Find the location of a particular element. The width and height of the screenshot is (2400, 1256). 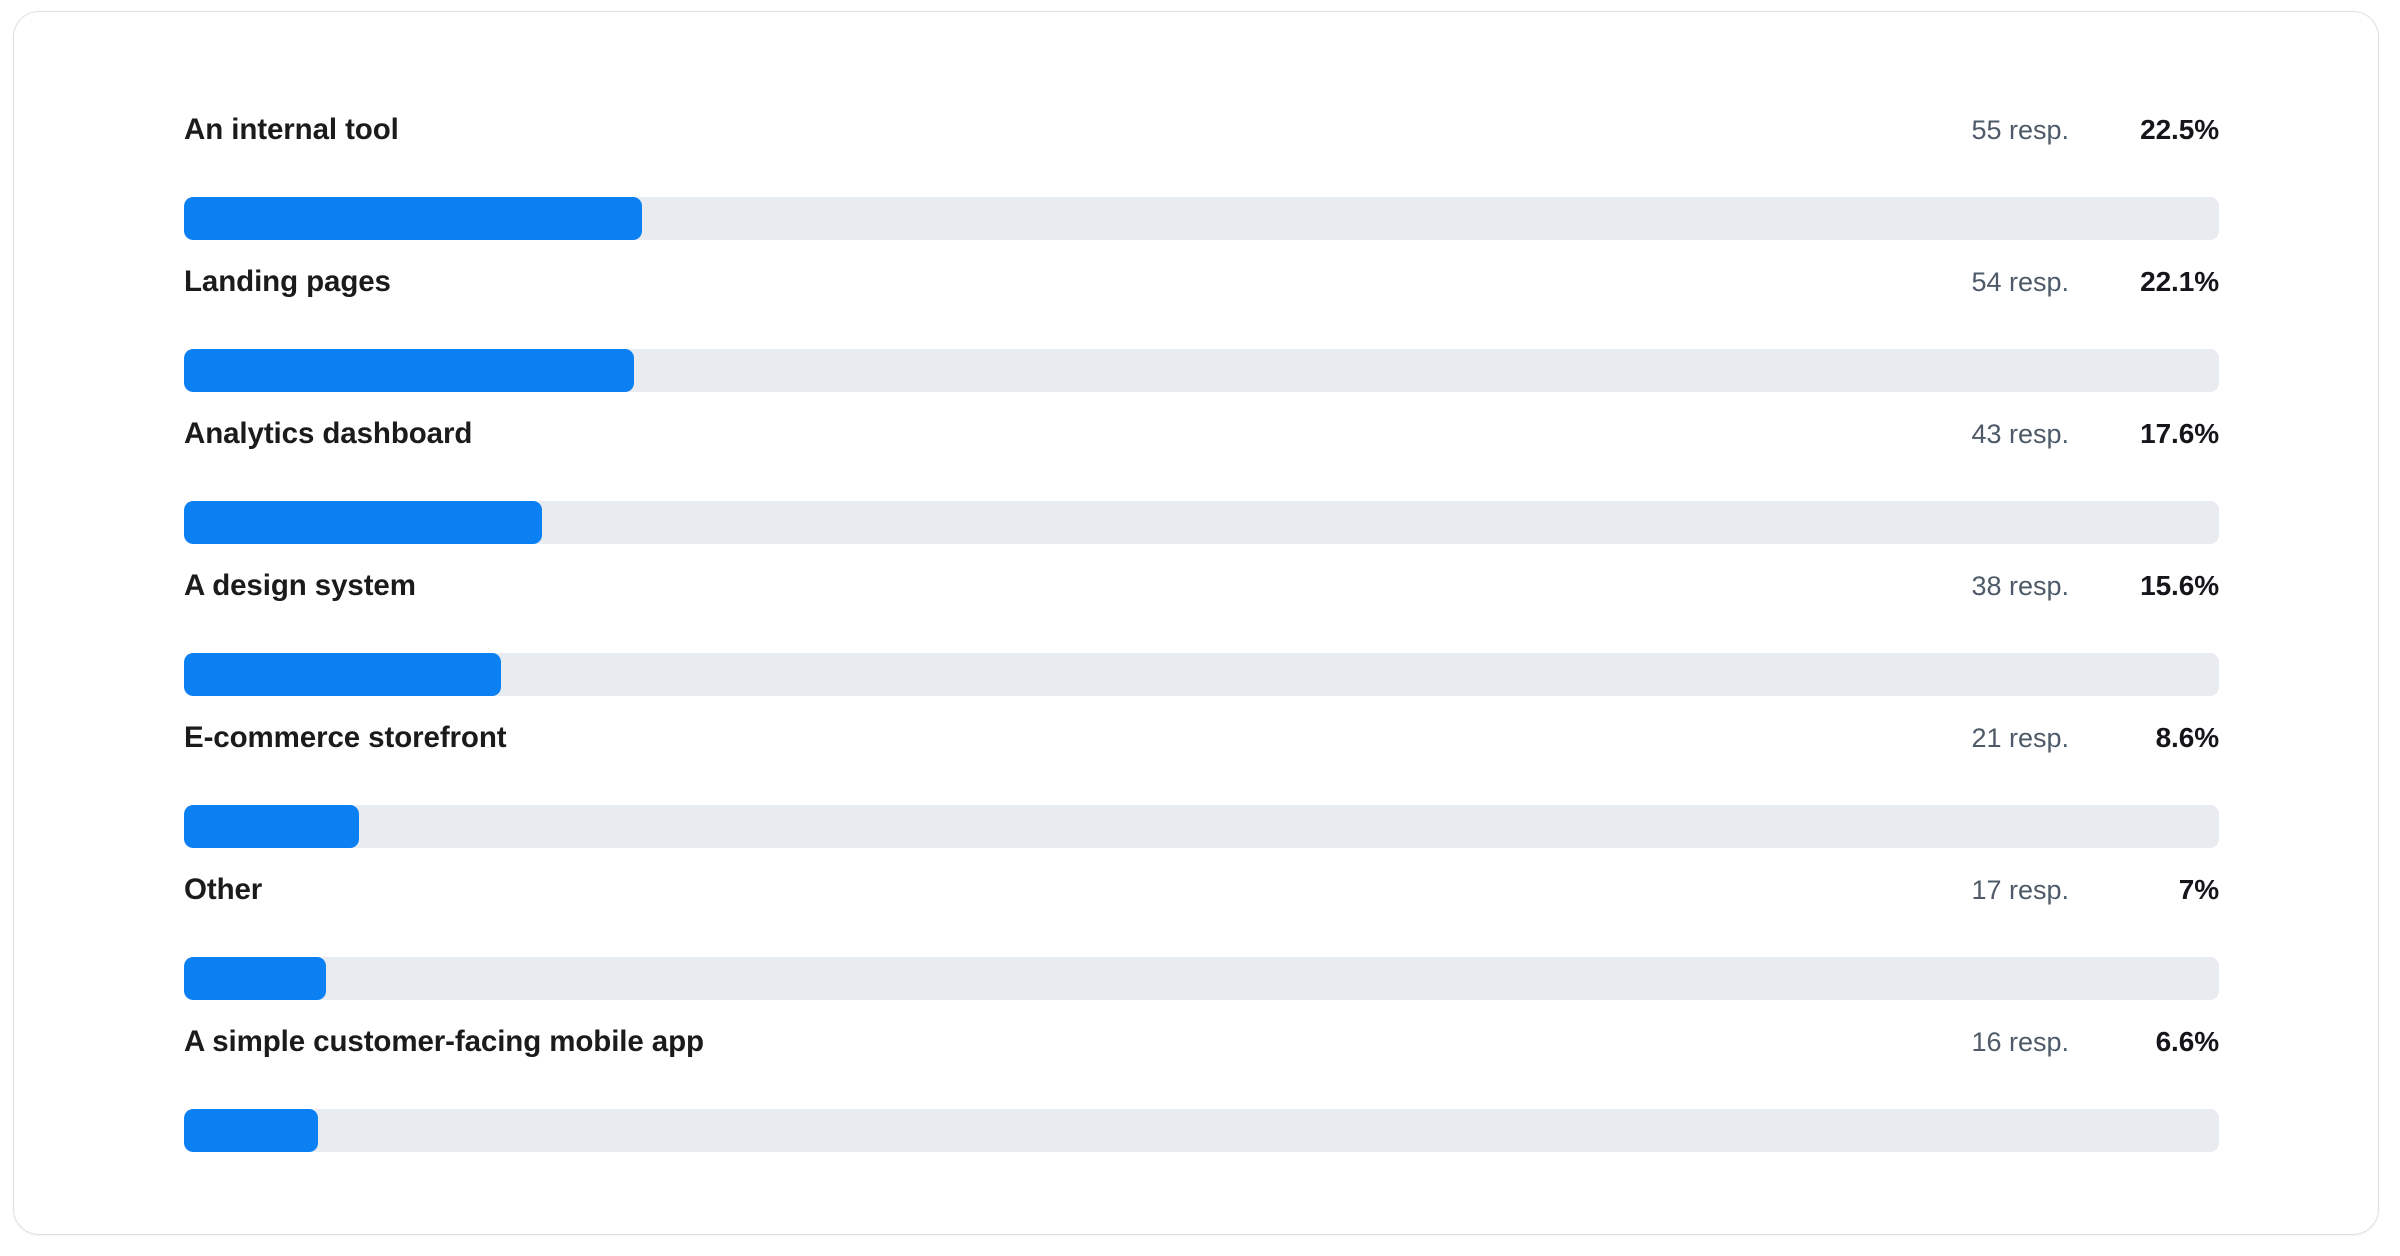

result-row: Landing pages 54 resp. 22.1% is located at coordinates (1201, 335).